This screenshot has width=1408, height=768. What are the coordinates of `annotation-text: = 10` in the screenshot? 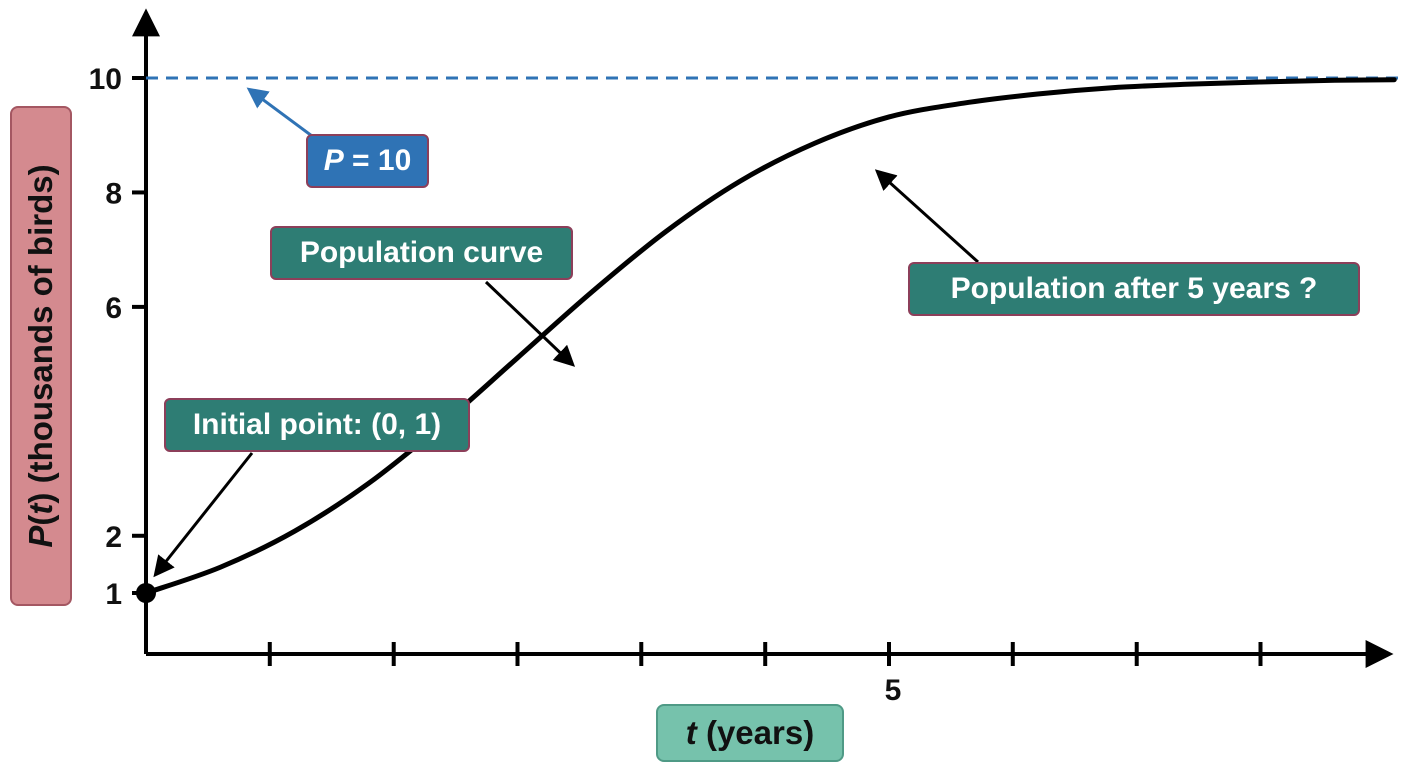 It's located at (377, 160).